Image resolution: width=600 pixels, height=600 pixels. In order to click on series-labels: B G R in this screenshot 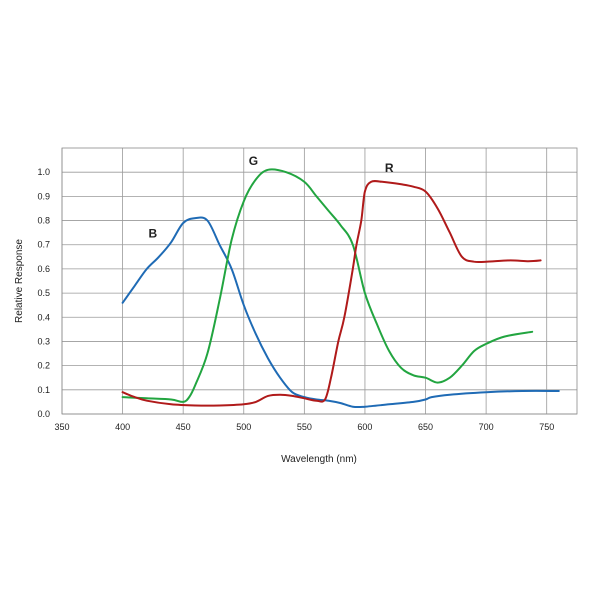, I will do `click(271, 197)`.